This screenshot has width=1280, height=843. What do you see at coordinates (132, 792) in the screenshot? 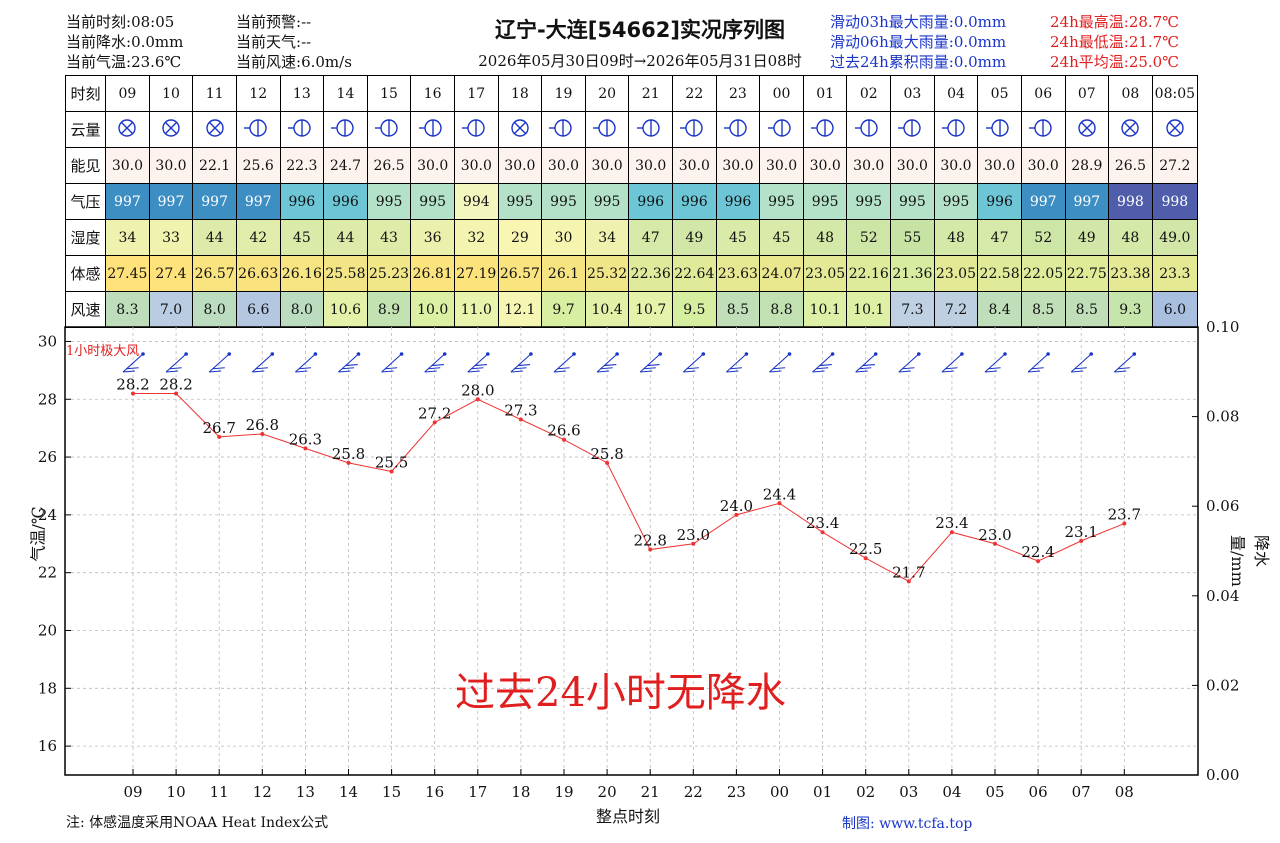
I see `x-tick-label: 09` at bounding box center [132, 792].